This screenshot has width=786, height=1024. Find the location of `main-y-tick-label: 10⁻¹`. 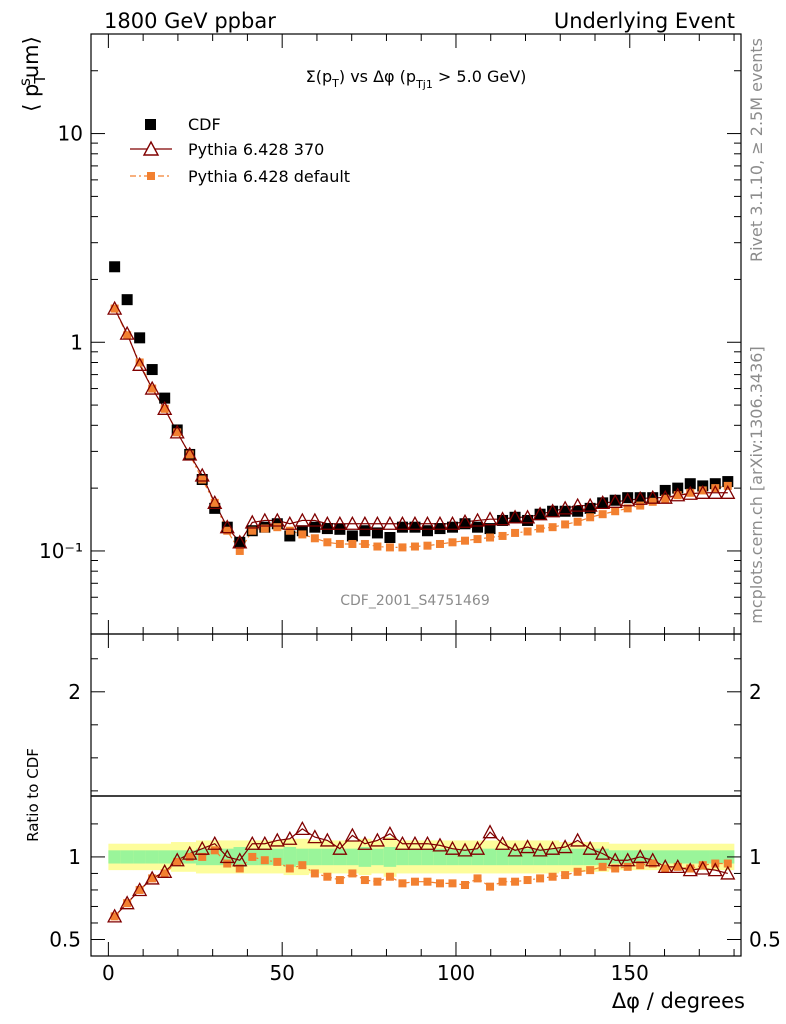

main-y-tick-label: 10⁻¹ is located at coordinates (61, 551).